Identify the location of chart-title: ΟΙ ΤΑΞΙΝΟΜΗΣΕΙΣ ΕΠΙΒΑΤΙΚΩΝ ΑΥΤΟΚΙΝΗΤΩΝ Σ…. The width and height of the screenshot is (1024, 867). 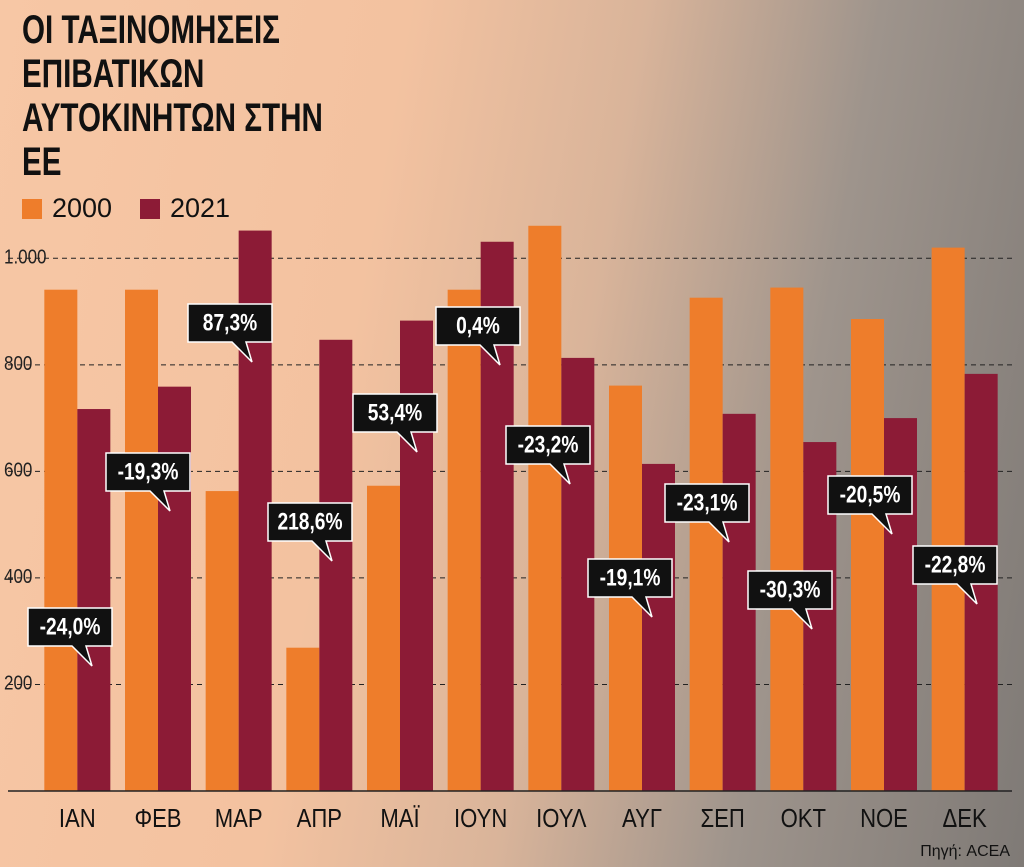
(172, 96).